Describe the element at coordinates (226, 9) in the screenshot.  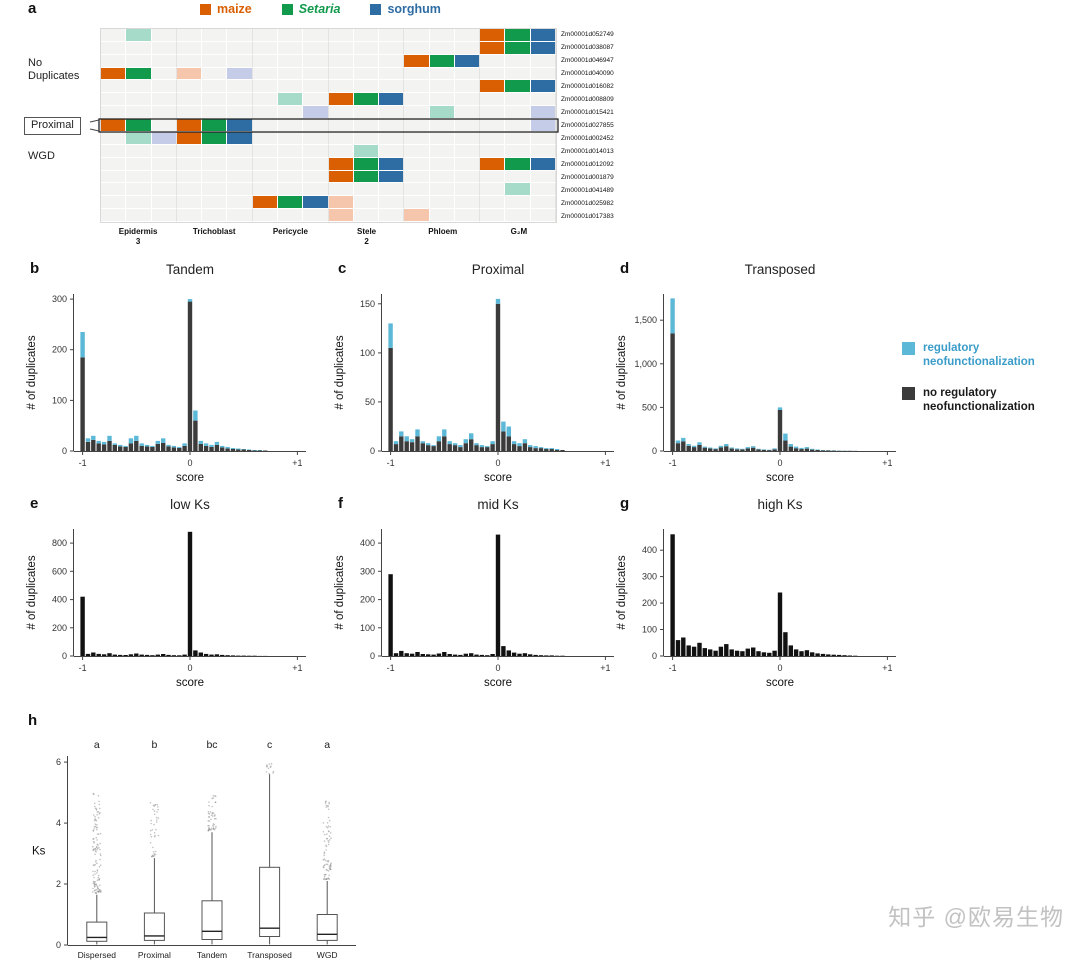
I see `species-legend-item: maize` at that location.